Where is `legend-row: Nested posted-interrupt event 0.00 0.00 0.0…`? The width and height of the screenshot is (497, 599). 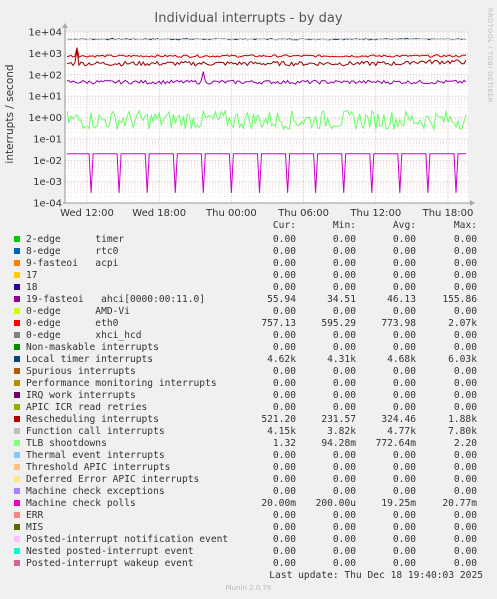
legend-row: Nested posted-interrupt event 0.00 0.00 0.0… is located at coordinates (248, 552).